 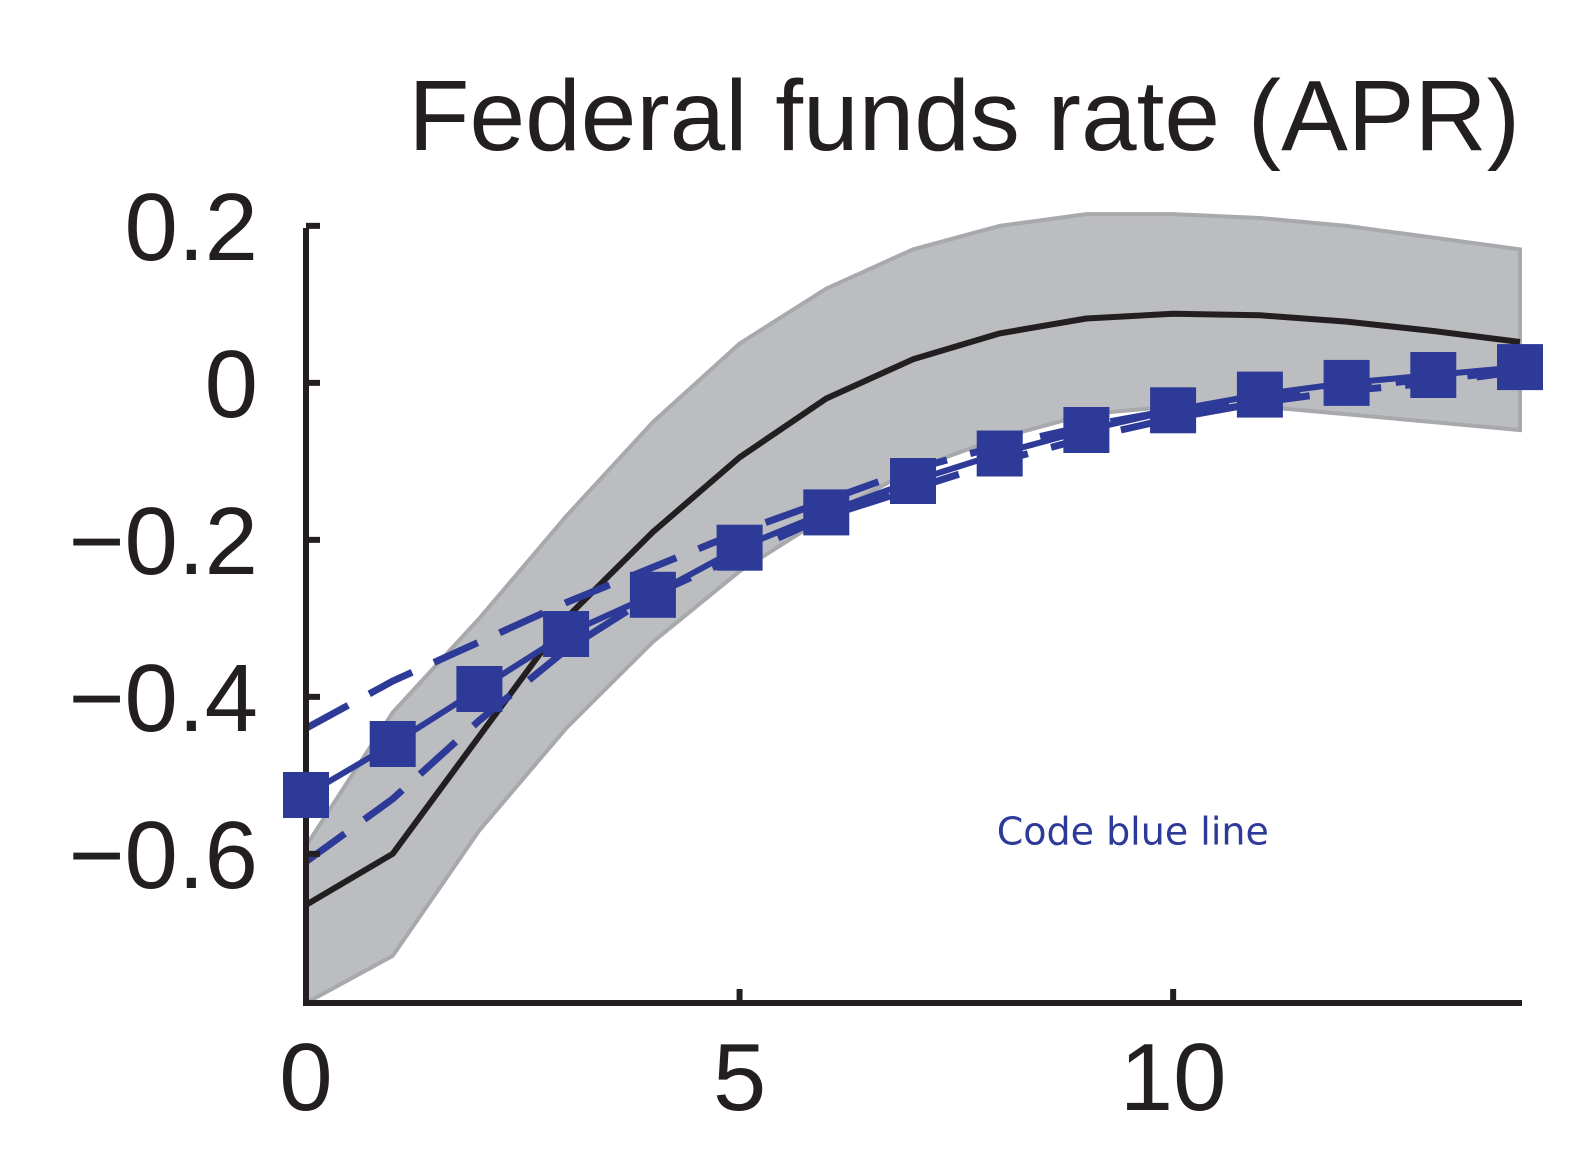 What do you see at coordinates (964, 116) in the screenshot?
I see `chart-title: Federal funds rate (APR)` at bounding box center [964, 116].